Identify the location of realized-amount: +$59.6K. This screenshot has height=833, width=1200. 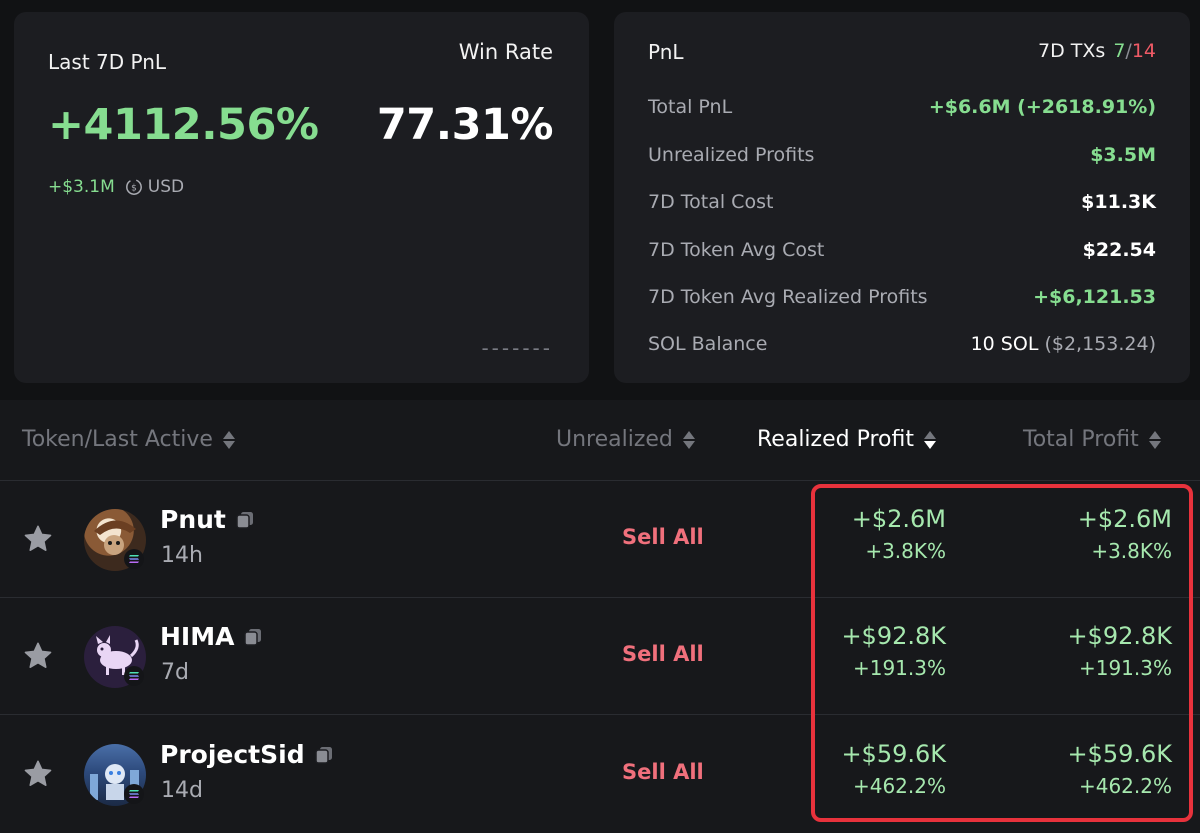
(893, 754).